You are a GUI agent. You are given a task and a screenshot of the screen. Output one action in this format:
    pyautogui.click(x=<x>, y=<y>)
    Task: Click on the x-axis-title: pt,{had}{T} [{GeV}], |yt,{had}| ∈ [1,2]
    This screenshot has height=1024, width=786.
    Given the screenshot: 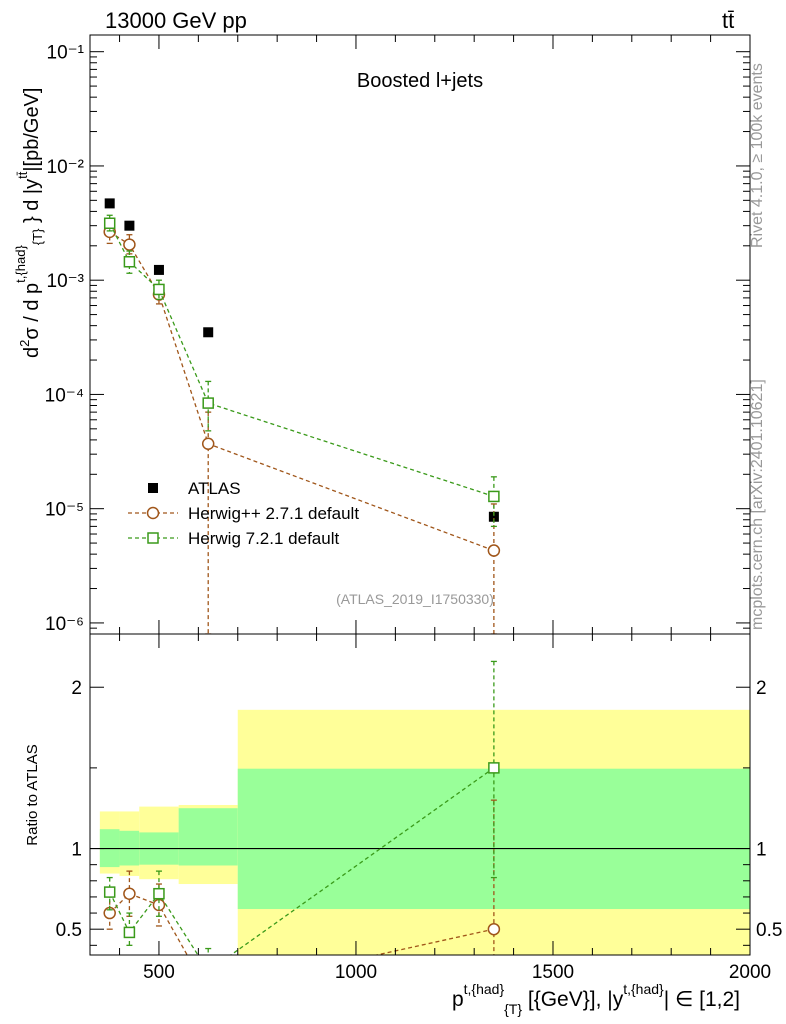 What is the action you would take?
    pyautogui.click(x=596, y=999)
    